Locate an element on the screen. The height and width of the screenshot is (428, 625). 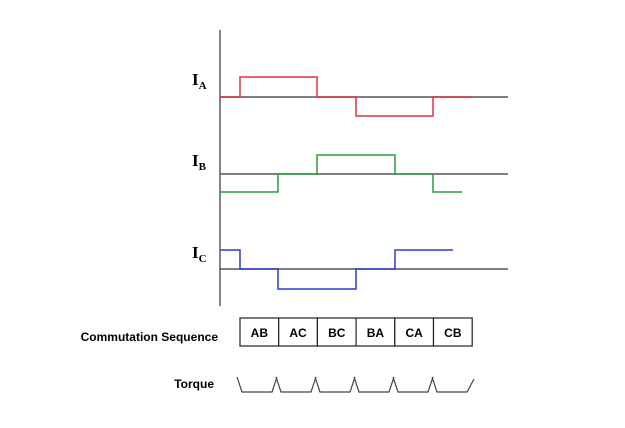
current-label: IC is located at coordinates (199, 254).